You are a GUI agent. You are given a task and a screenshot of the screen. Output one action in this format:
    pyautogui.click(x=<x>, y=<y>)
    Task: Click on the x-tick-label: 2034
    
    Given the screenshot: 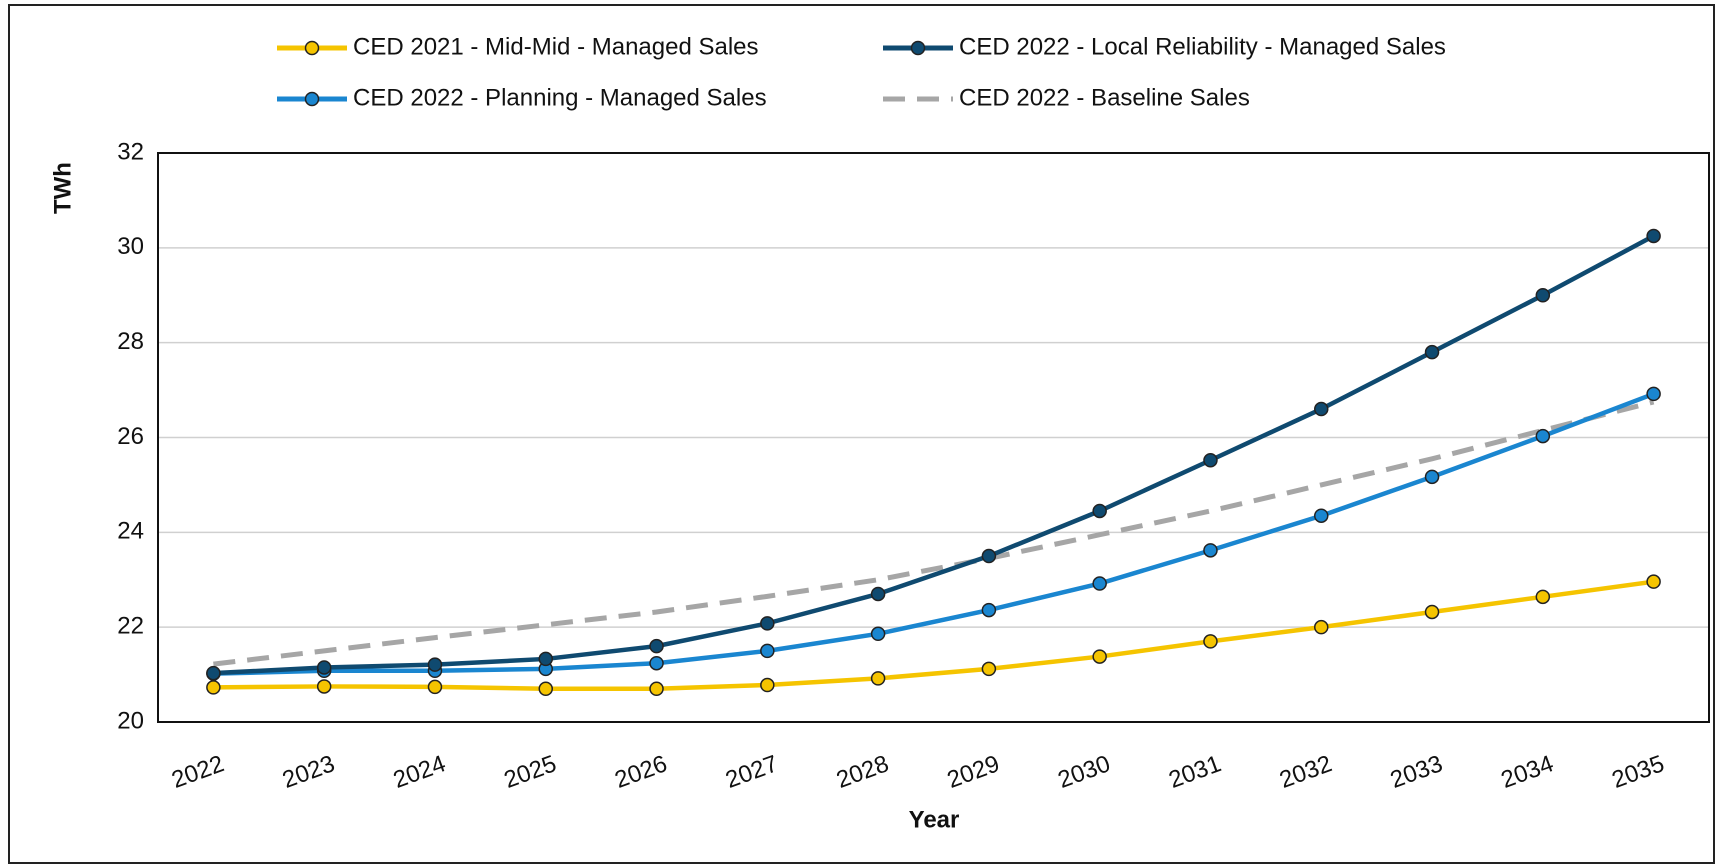 What is the action you would take?
    pyautogui.click(x=1527, y=772)
    